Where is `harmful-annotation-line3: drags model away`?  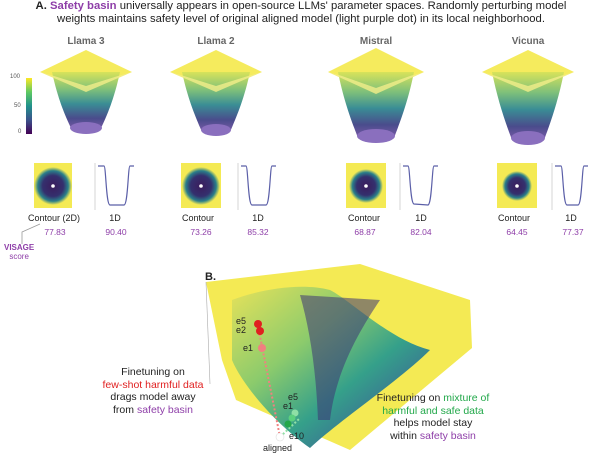
harmful-annotation-line3: drags model away is located at coordinates (153, 397).